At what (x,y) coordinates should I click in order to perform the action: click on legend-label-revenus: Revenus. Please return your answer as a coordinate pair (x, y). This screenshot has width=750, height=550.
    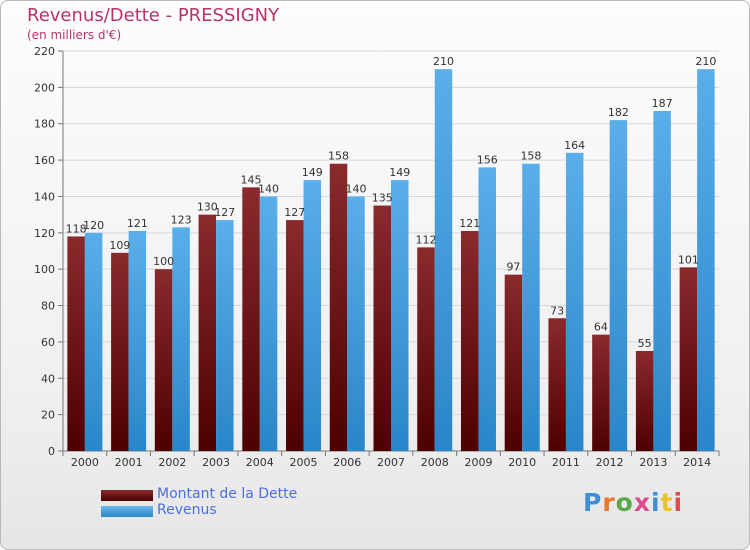
    Looking at the image, I should click on (187, 510).